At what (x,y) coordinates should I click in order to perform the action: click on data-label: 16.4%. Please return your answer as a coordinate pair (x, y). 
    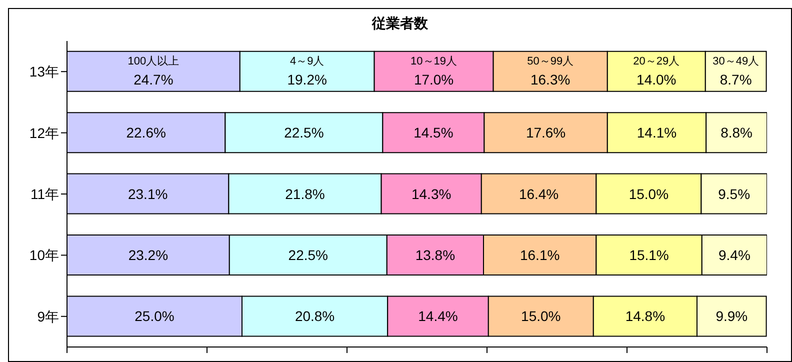
    Looking at the image, I should click on (538, 194).